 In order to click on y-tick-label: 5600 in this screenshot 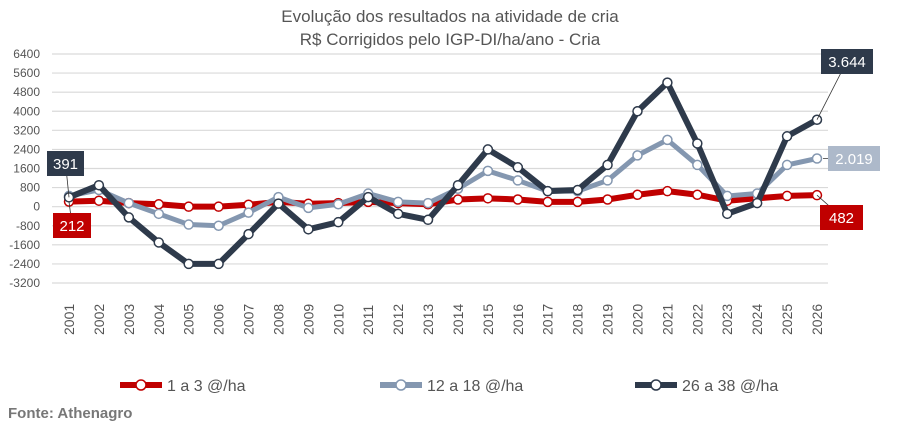, I will do `click(26, 73)`.